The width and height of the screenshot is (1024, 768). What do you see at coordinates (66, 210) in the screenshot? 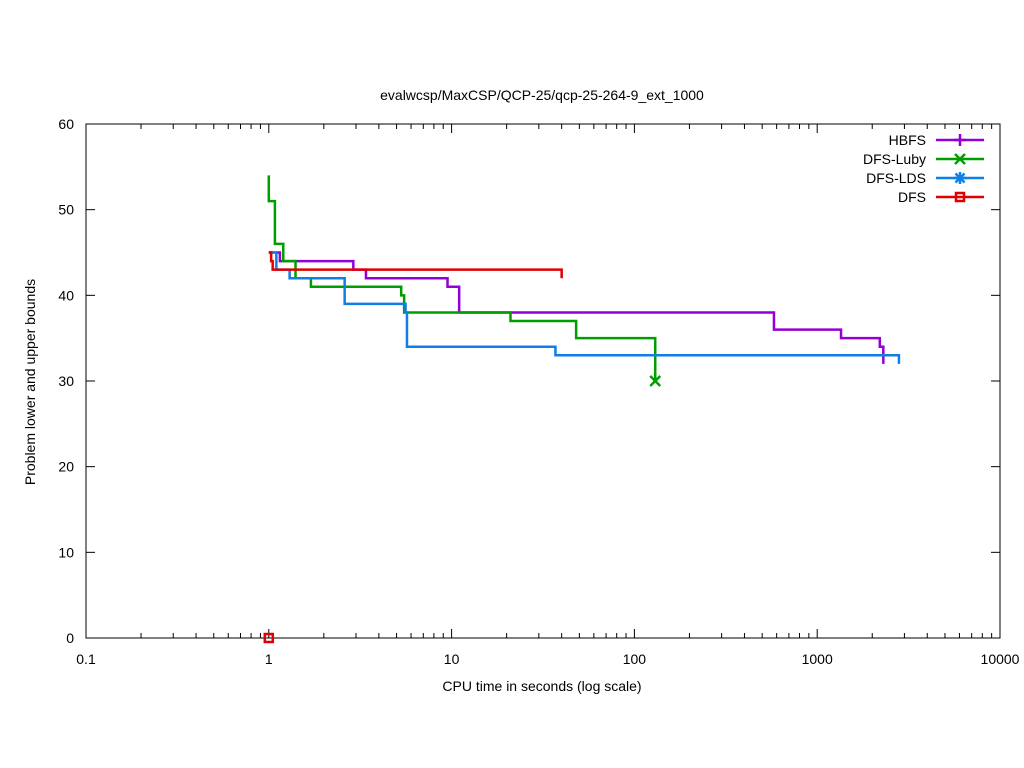
I see `y-tick-label: 50` at bounding box center [66, 210].